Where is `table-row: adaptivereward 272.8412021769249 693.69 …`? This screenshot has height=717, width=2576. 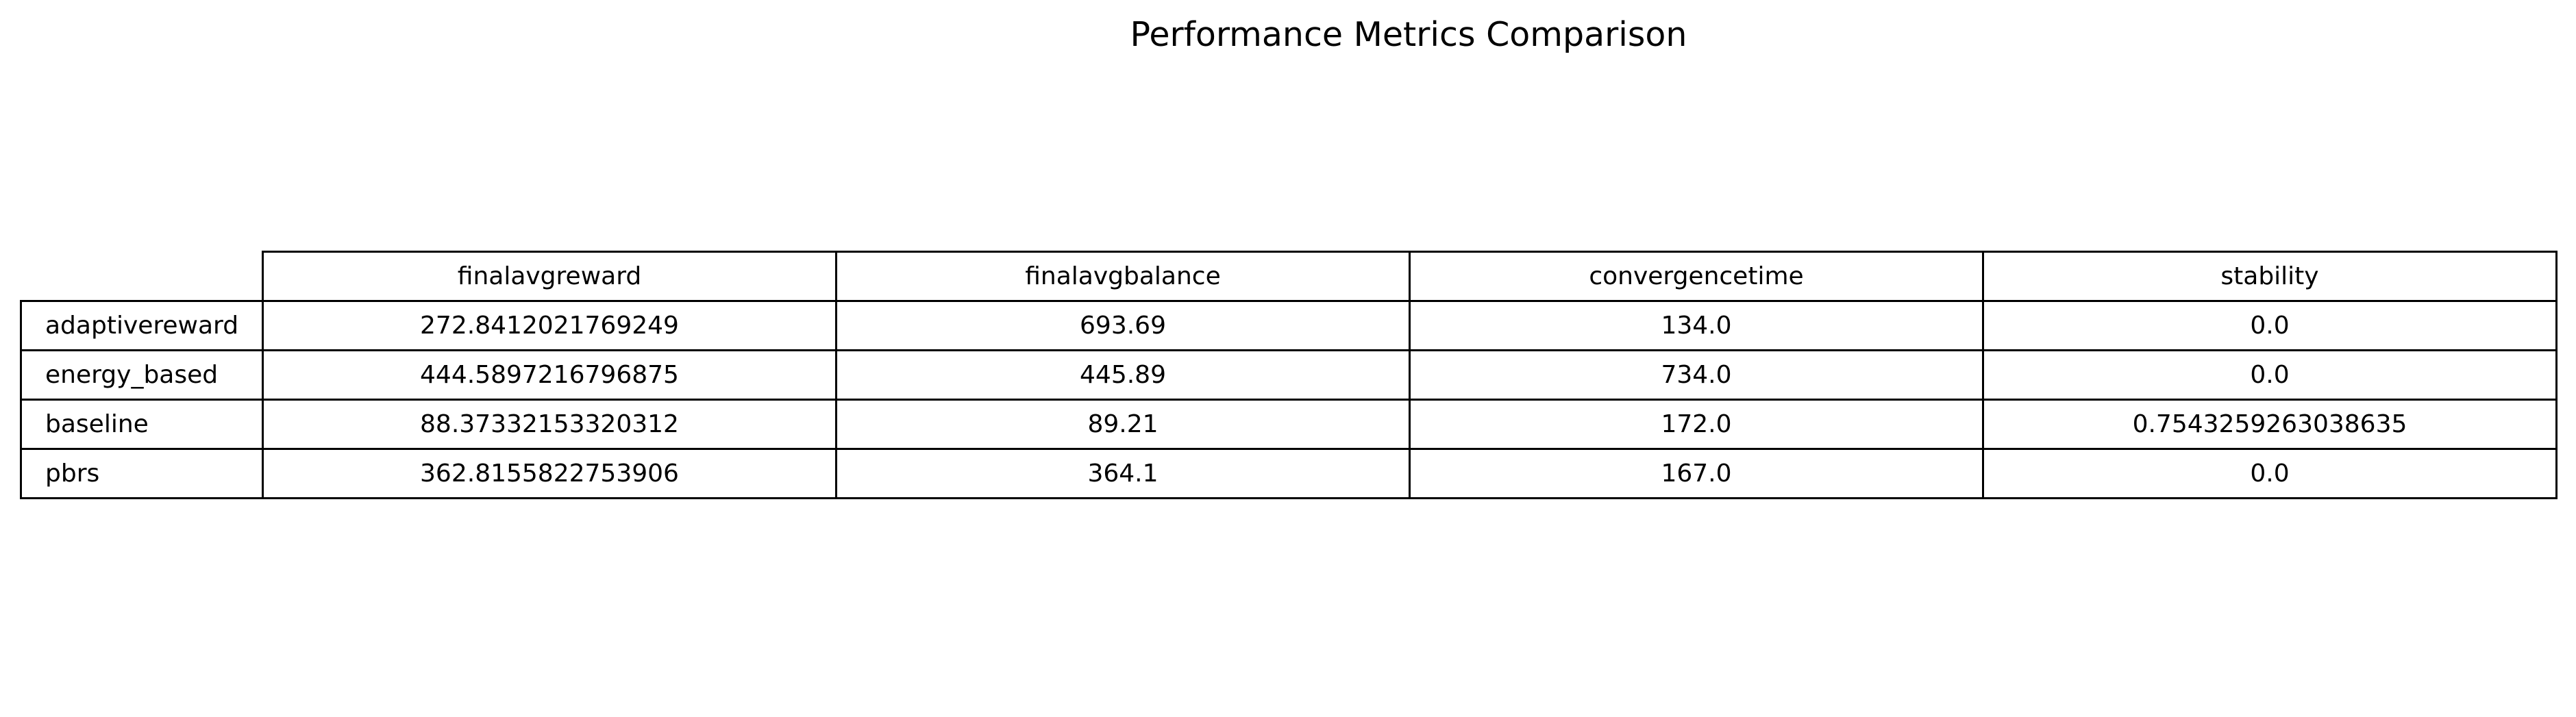
table-row: adaptivereward 272.8412021769249 693.69 … is located at coordinates (1289, 325).